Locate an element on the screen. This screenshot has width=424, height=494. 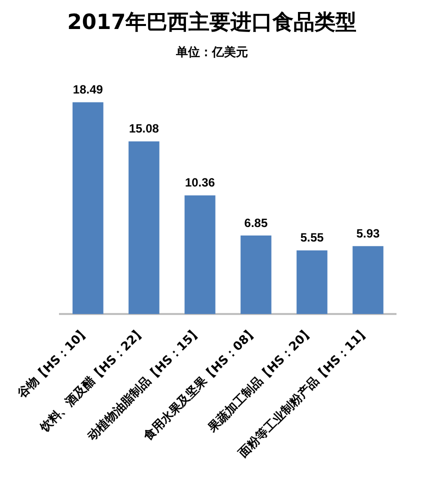
data-label: 6.85 is located at coordinates (256, 223).